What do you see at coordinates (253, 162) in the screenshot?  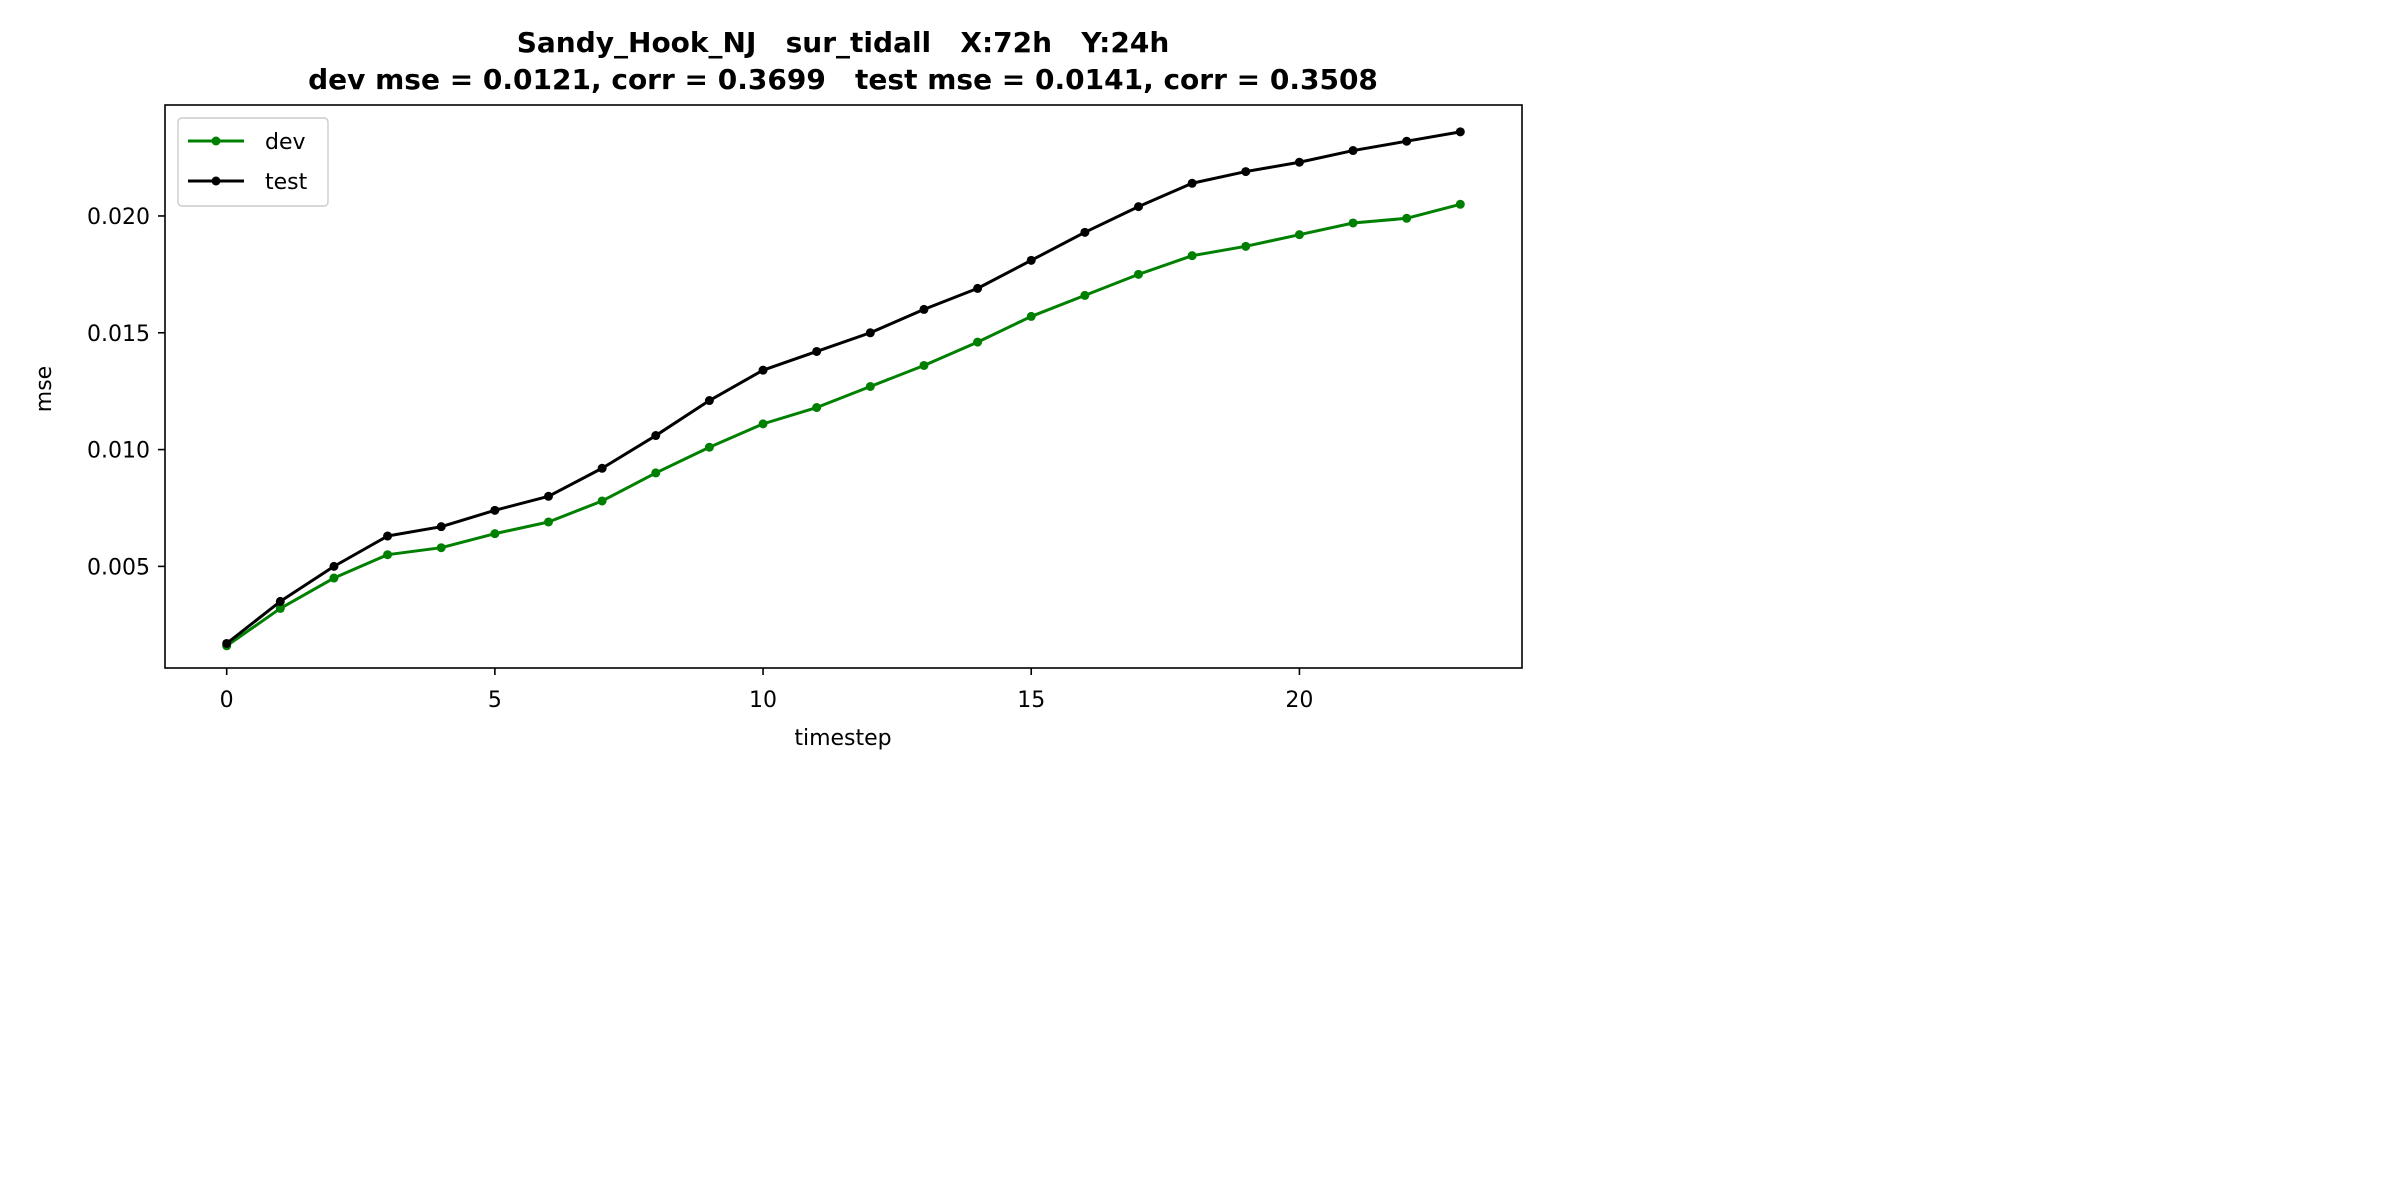 I see `legend: dev test` at bounding box center [253, 162].